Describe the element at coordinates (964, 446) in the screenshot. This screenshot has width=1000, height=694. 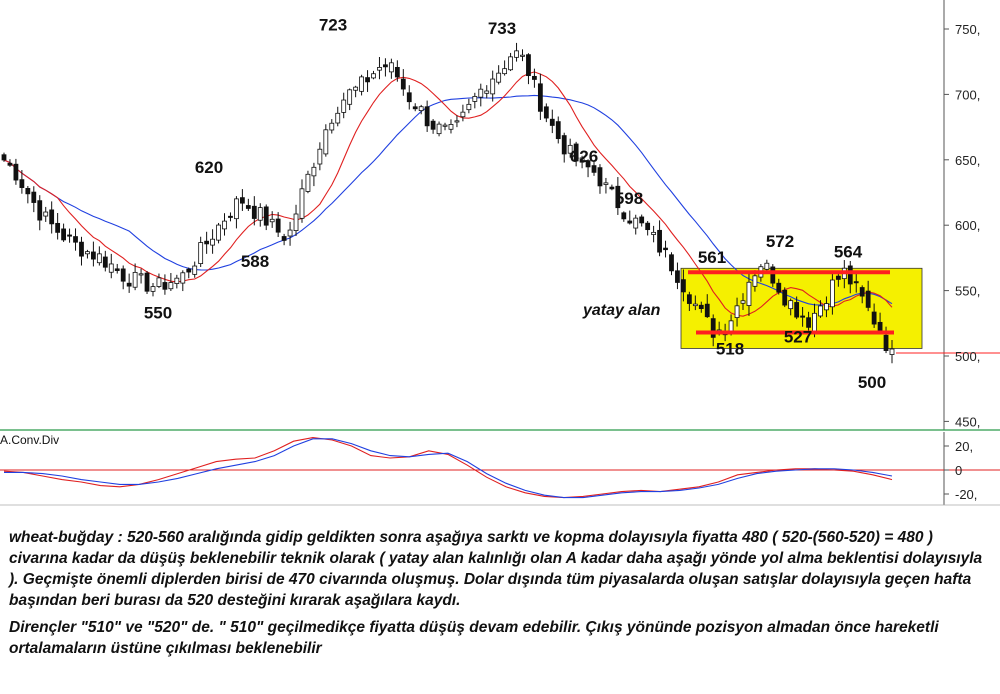
I see `indicator-tick-label: 20,` at that location.